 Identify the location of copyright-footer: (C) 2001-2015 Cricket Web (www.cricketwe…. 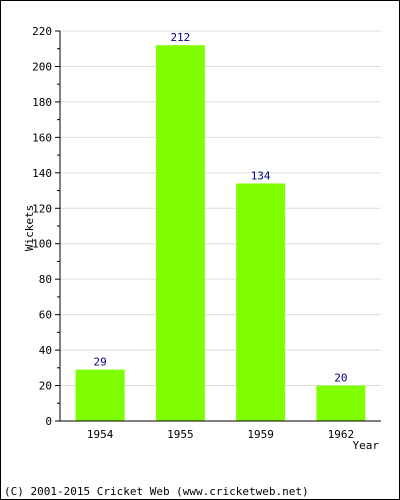
(156, 491).